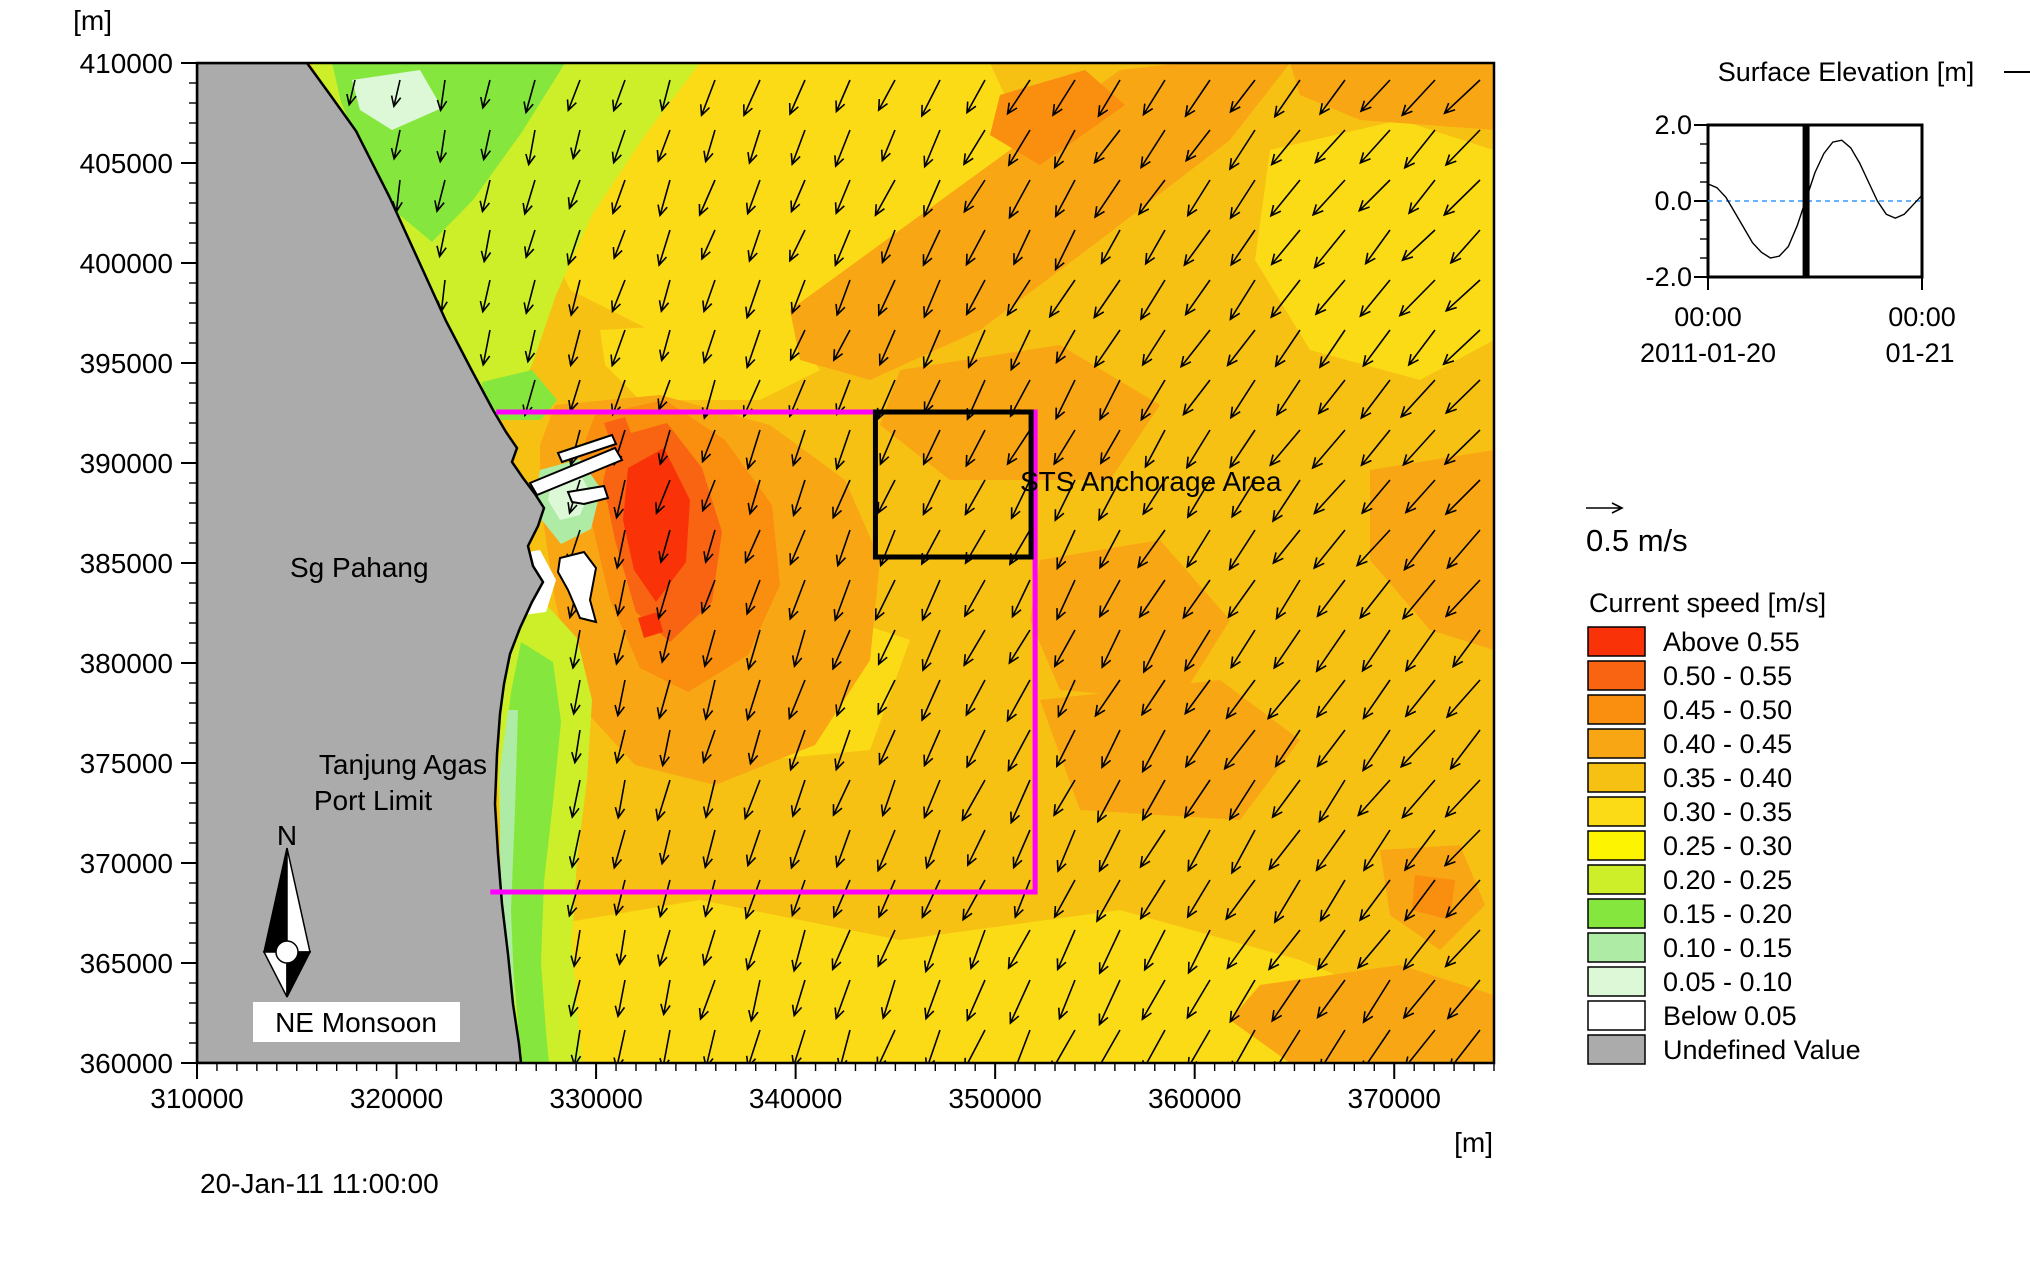 This screenshot has height=1283, width=2030. What do you see at coordinates (1731, 642) in the screenshot?
I see `legend-label-above_055: Above 0.55` at bounding box center [1731, 642].